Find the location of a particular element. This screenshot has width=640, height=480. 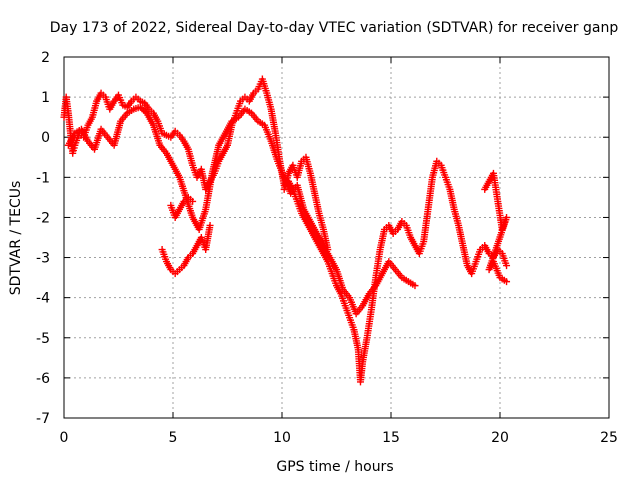

series-segment-near-10-12h is located at coordinates (306, 203).